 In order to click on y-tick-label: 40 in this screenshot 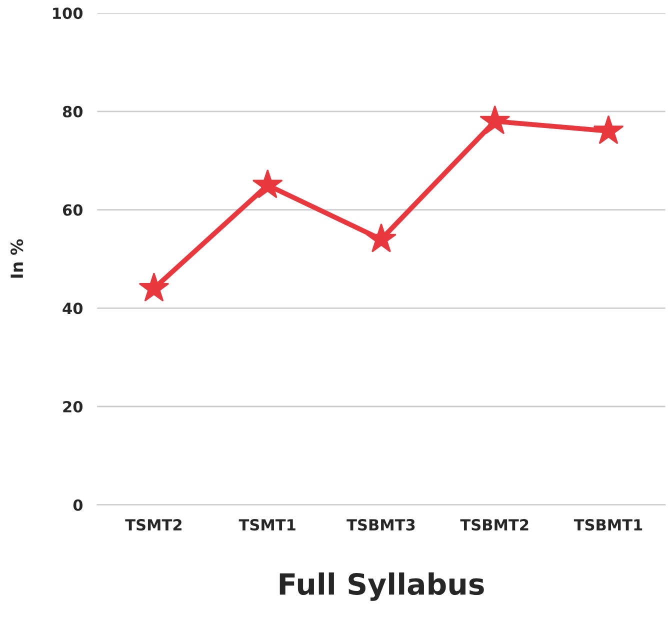, I will do `click(72, 308)`.